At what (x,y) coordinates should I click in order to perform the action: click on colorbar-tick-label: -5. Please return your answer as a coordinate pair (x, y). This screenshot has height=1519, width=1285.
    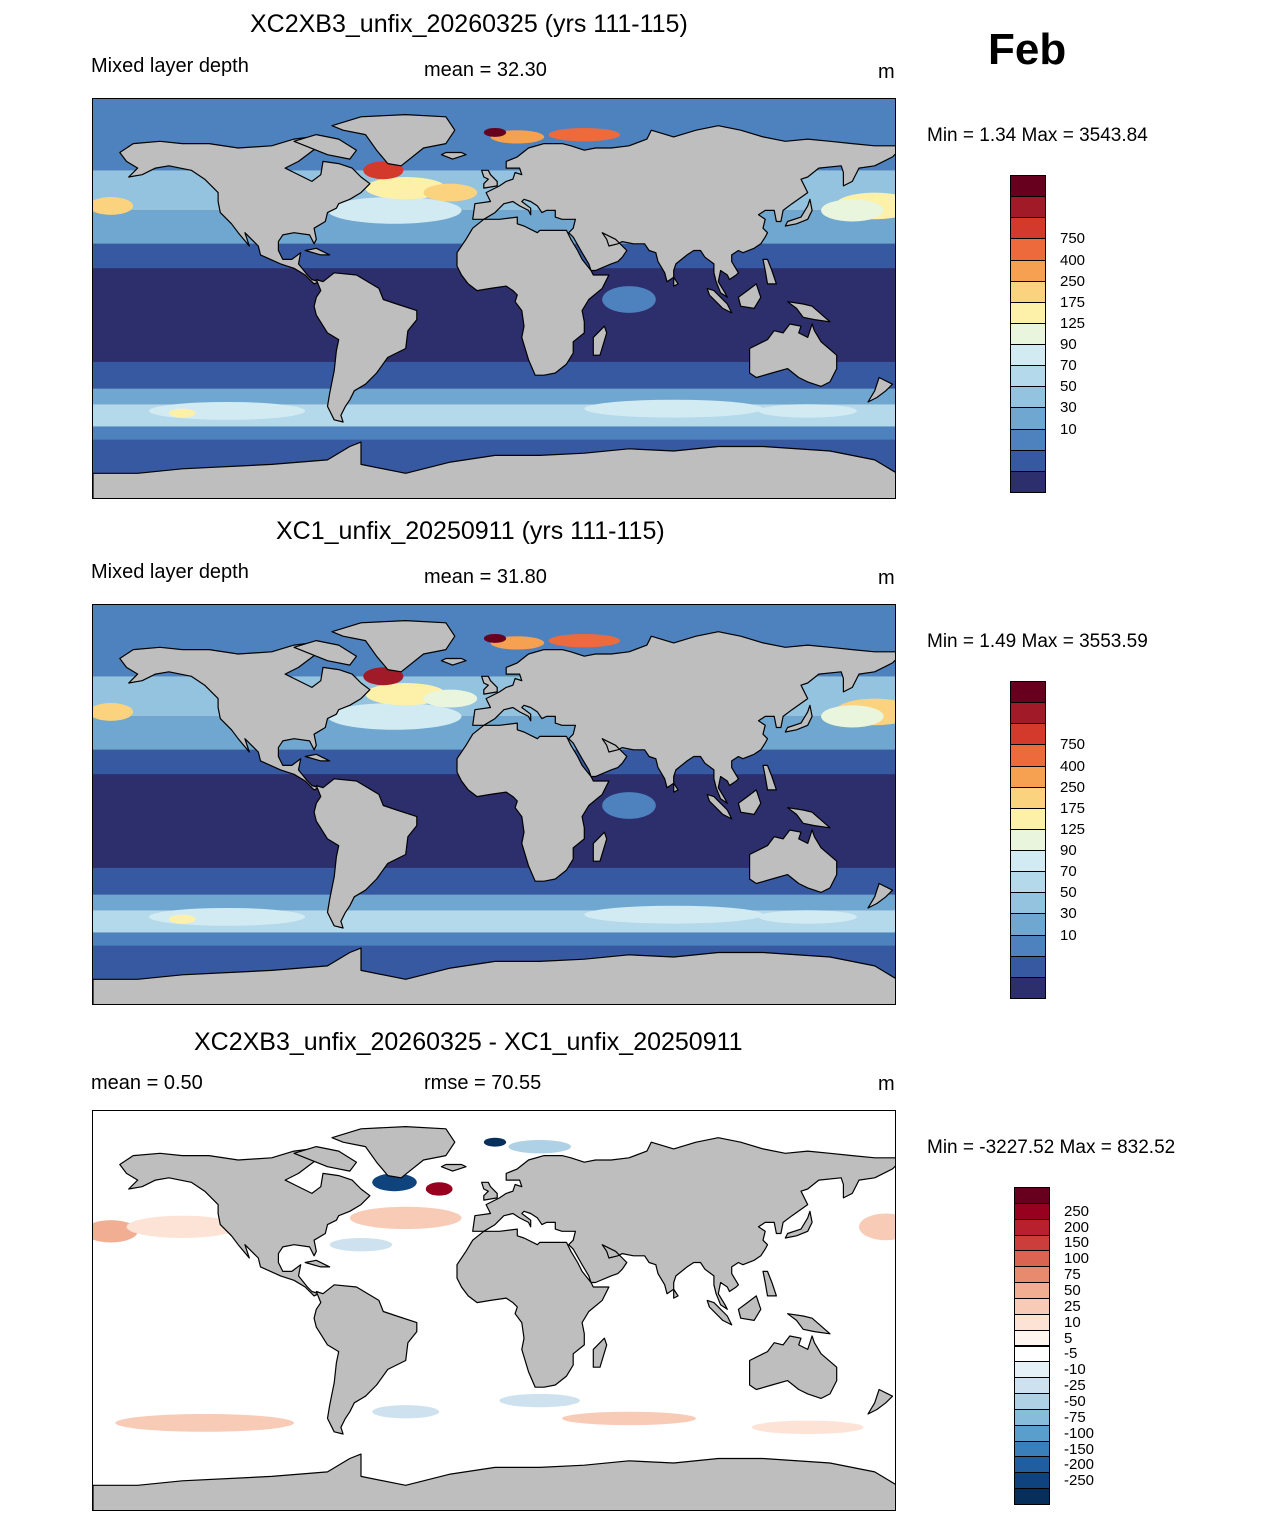
    Looking at the image, I should click on (1071, 1354).